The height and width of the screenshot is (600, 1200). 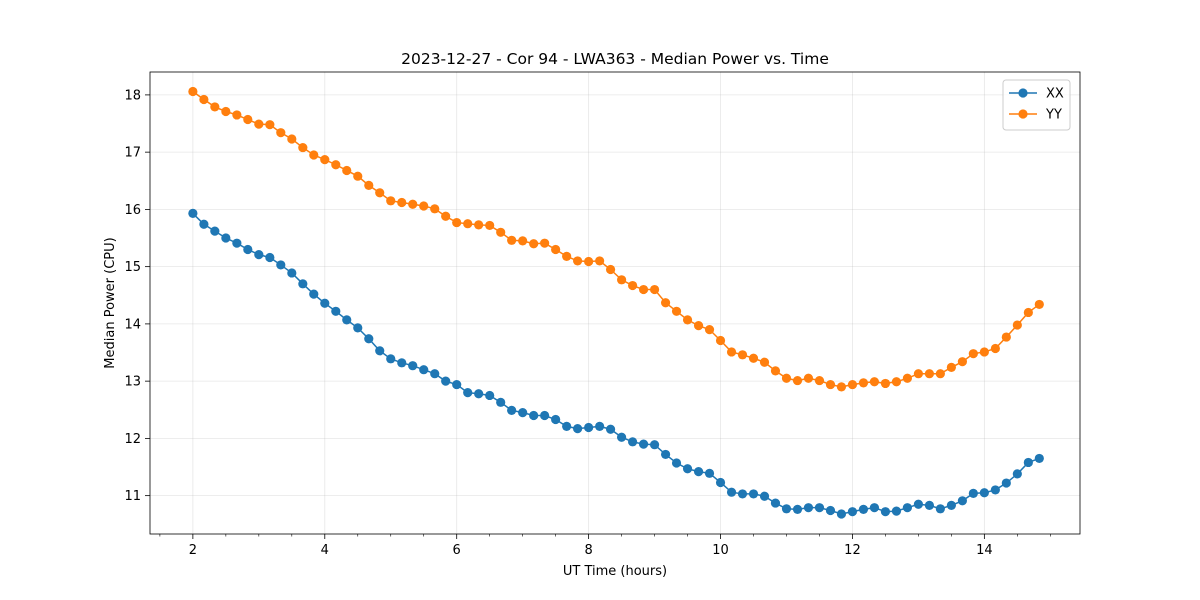 I want to click on y-tick-label: 18, so click(x=132, y=95).